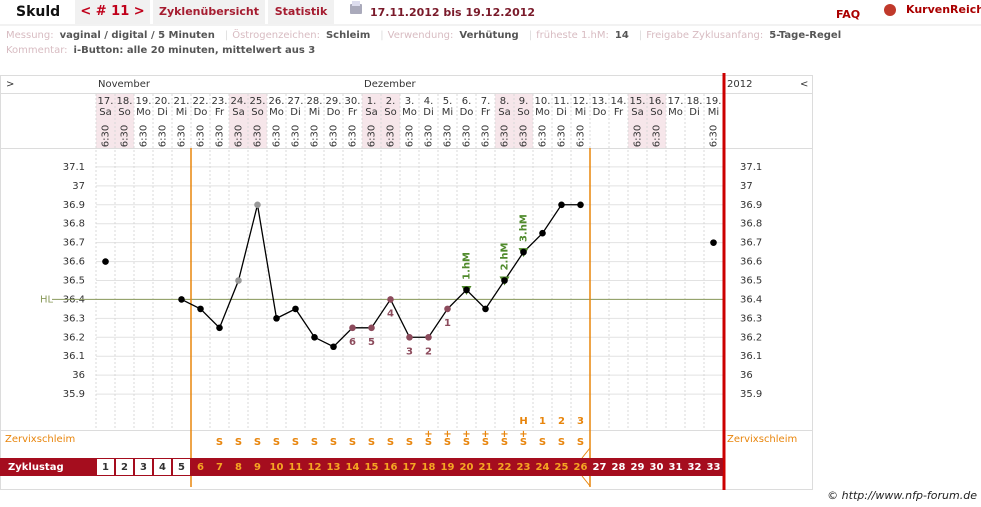  I want to click on date-label: 19., so click(714, 101).